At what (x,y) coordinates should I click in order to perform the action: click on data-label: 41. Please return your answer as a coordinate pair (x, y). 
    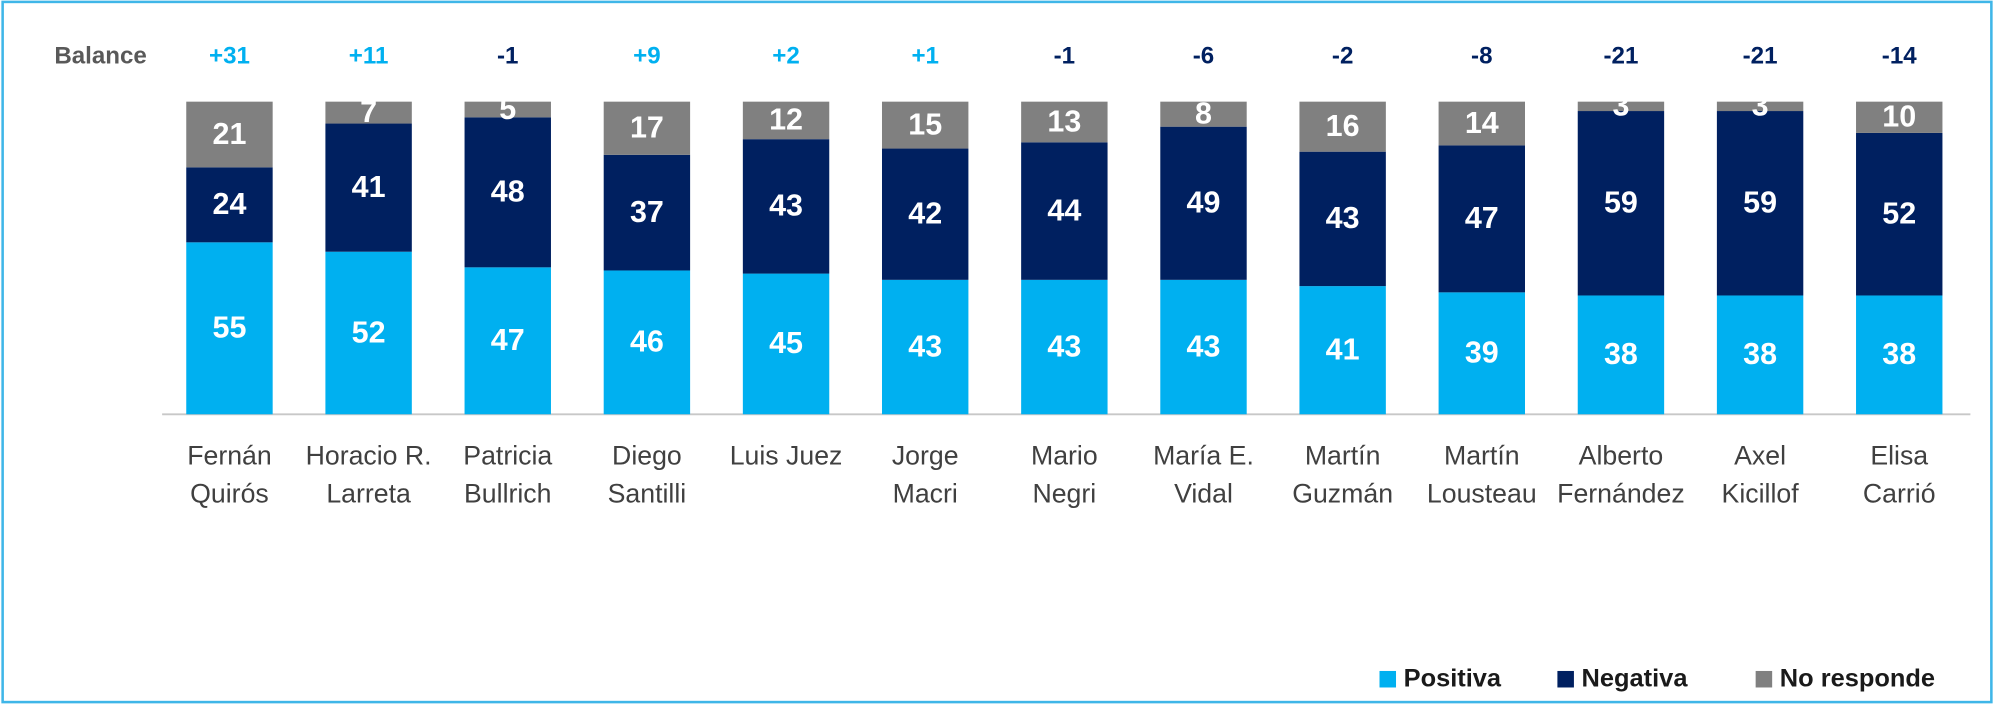
    Looking at the image, I should click on (369, 187).